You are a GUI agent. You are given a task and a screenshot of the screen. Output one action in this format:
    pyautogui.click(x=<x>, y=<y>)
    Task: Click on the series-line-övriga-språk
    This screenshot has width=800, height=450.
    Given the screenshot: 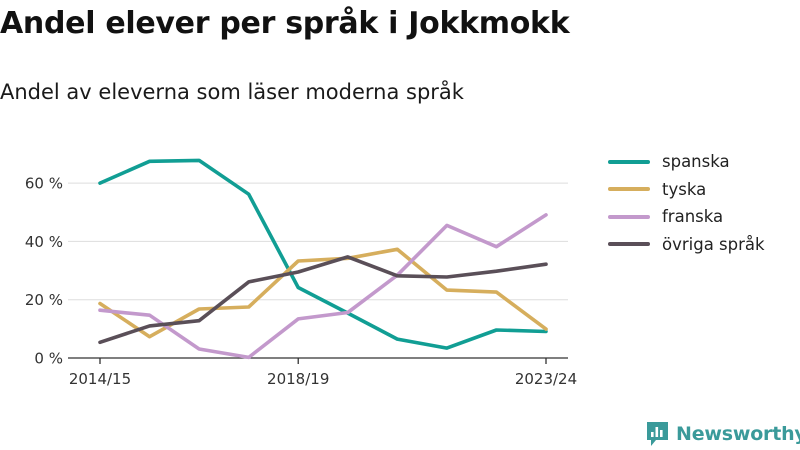 What is the action you would take?
    pyautogui.click(x=323, y=300)
    